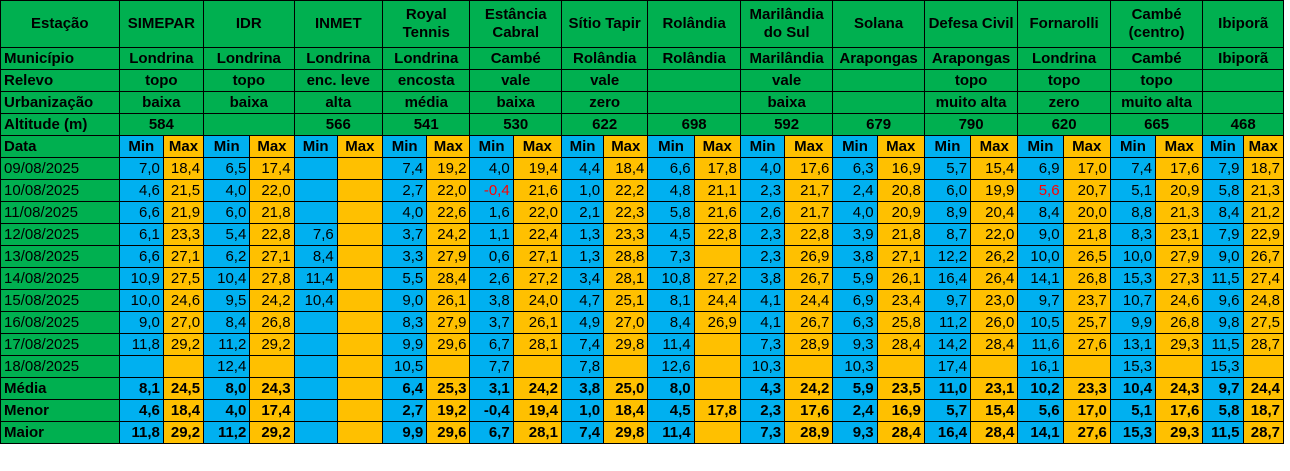 The image size is (1290, 471). Describe the element at coordinates (1133, 366) in the screenshot. I see `min-value-cell: 15,3` at that location.